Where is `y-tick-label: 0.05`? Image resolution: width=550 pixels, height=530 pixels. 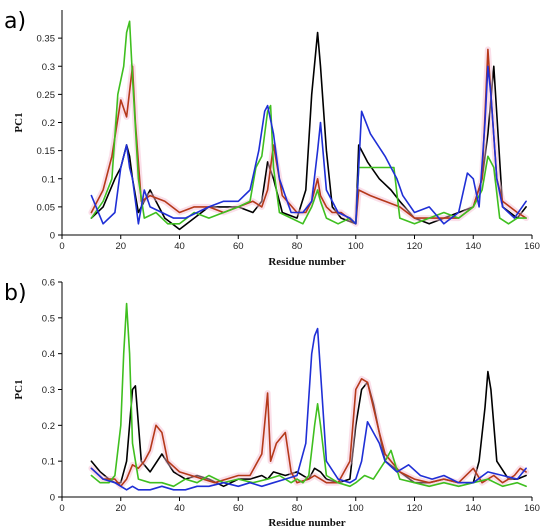 y-tick-label: 0.05 is located at coordinates (46, 207).